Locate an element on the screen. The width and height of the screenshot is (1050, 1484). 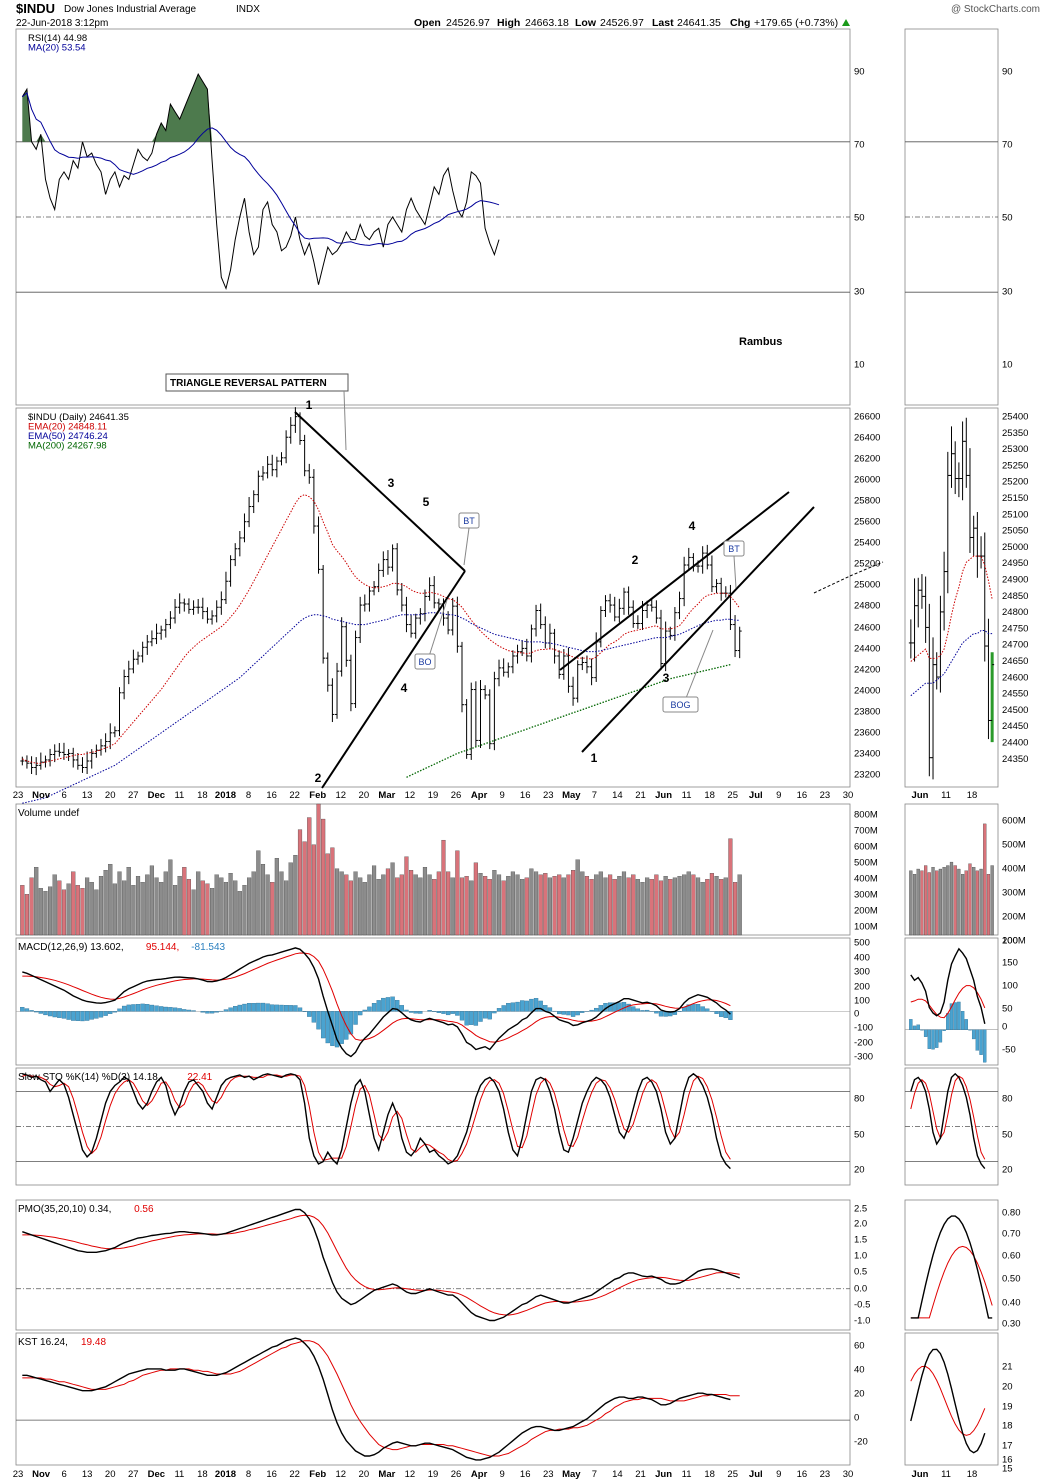
high-value: 24663.18 is located at coordinates (547, 23).